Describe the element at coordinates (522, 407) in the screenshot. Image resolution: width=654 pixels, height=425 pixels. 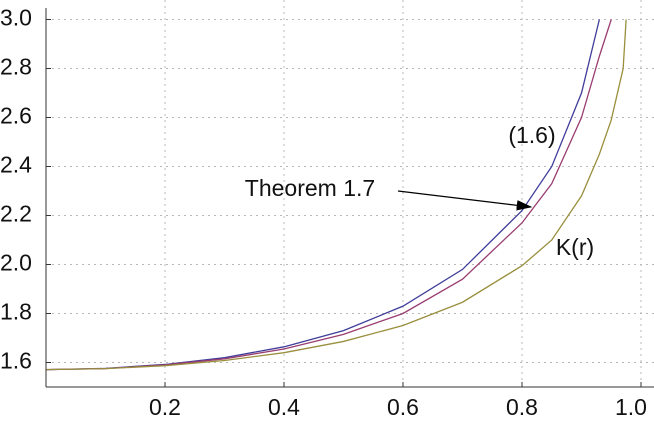
I see `x-tick-label: 0.8` at that location.